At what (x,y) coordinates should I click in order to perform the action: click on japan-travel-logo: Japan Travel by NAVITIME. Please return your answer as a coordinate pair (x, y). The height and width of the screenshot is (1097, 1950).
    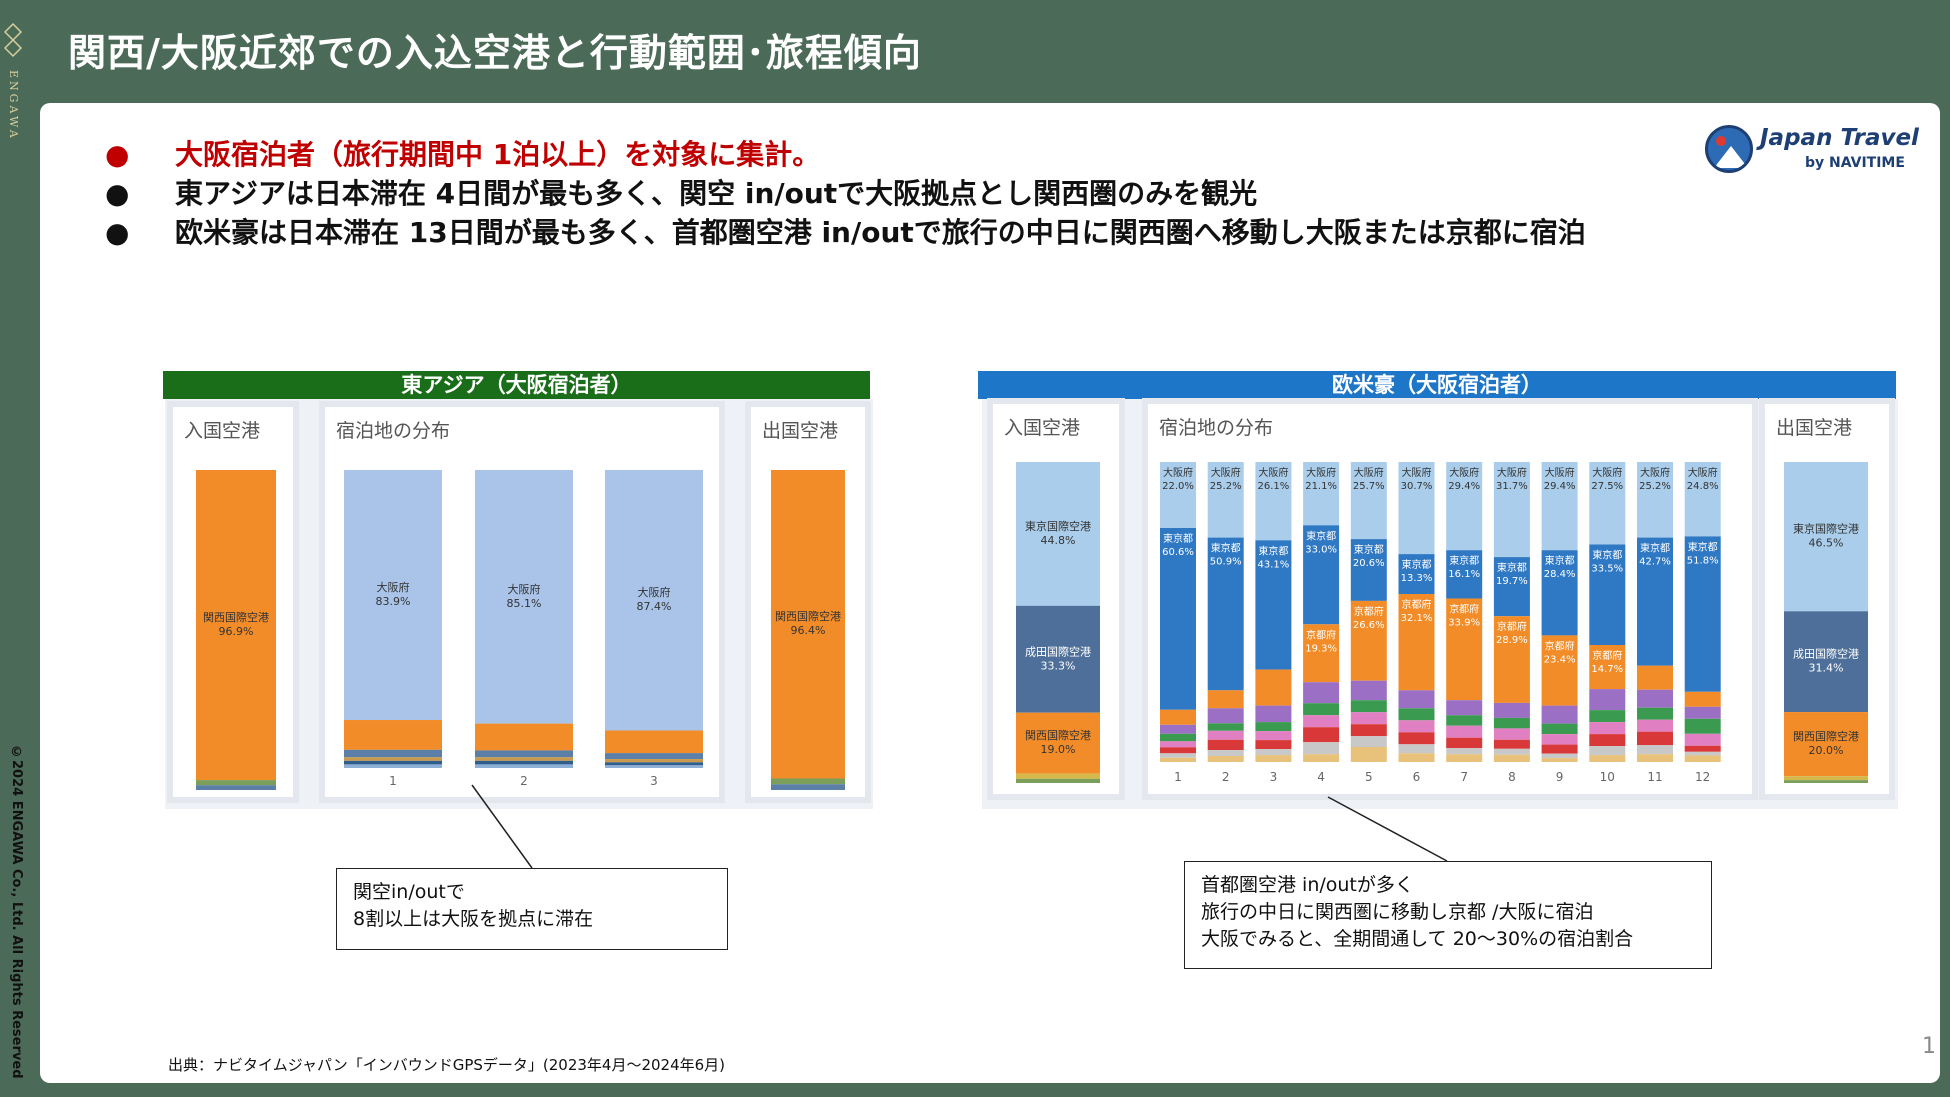
    Looking at the image, I should click on (1812, 150).